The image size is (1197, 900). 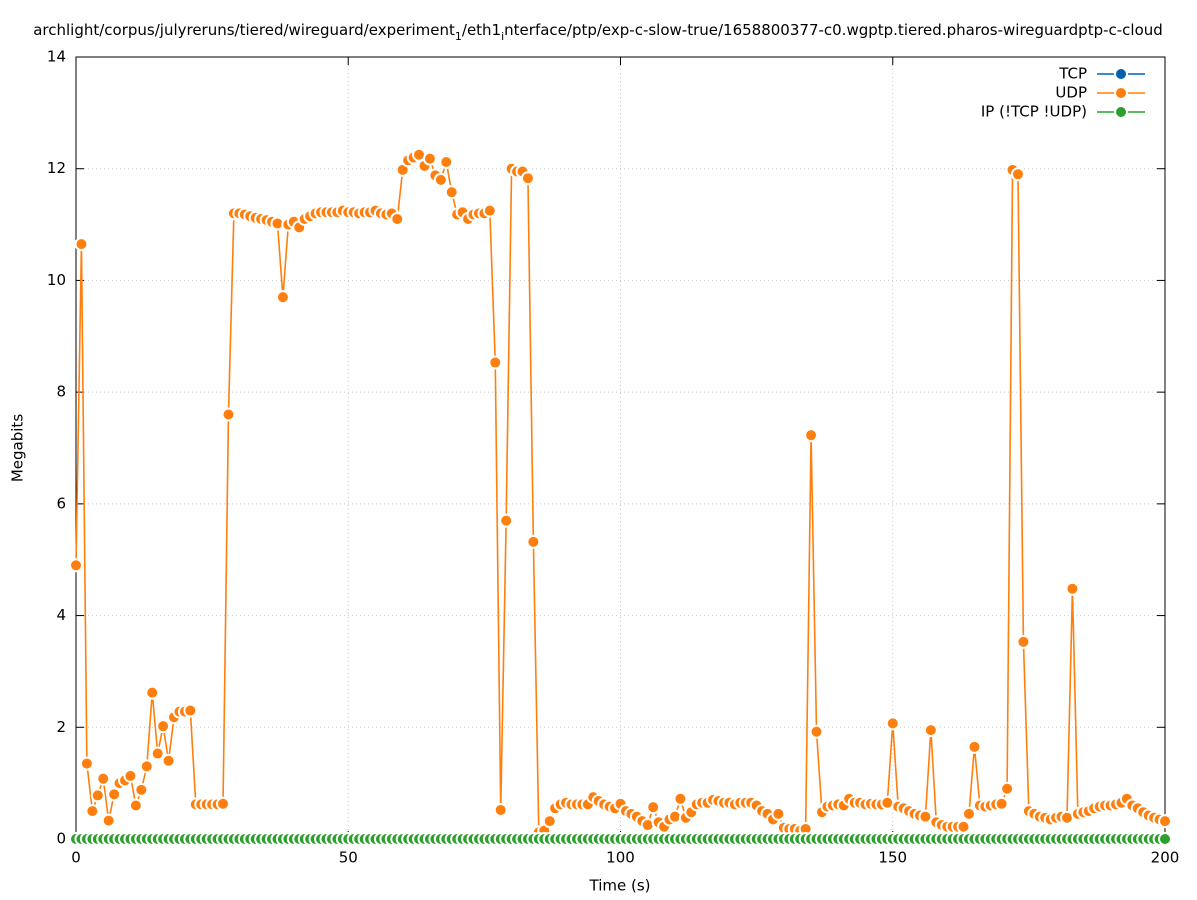 What do you see at coordinates (1071, 93) in the screenshot?
I see `legend-label: UDP` at bounding box center [1071, 93].